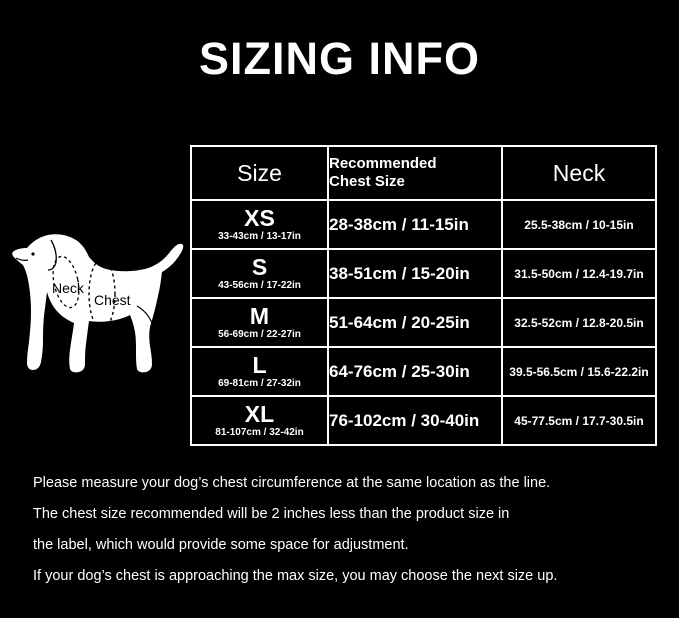  What do you see at coordinates (259, 173) in the screenshot?
I see `column-header-size: Size` at bounding box center [259, 173].